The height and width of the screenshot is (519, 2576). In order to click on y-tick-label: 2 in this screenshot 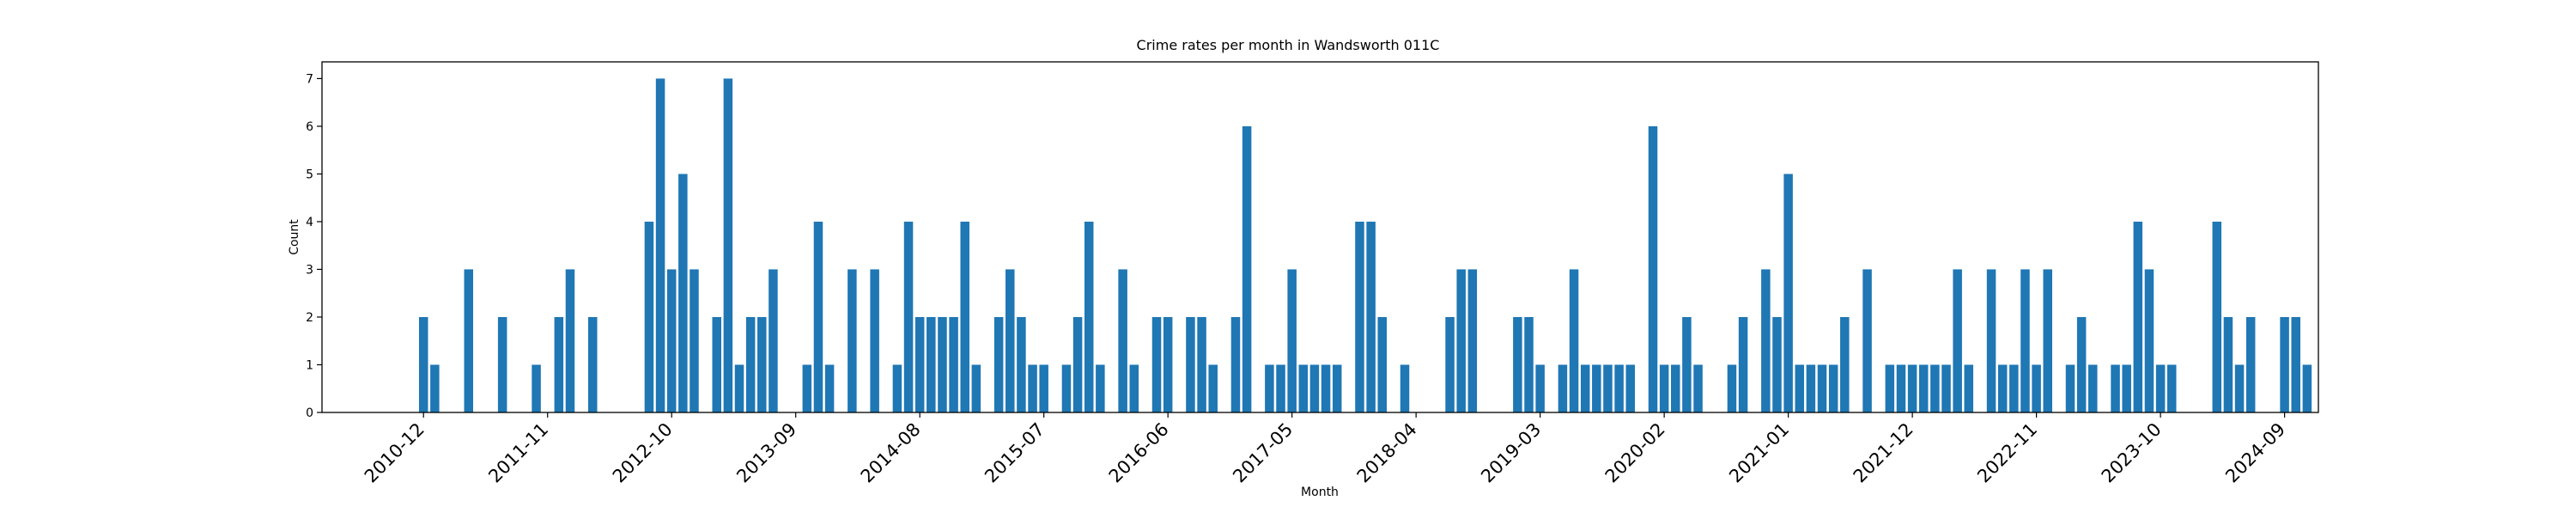, I will do `click(310, 318)`.